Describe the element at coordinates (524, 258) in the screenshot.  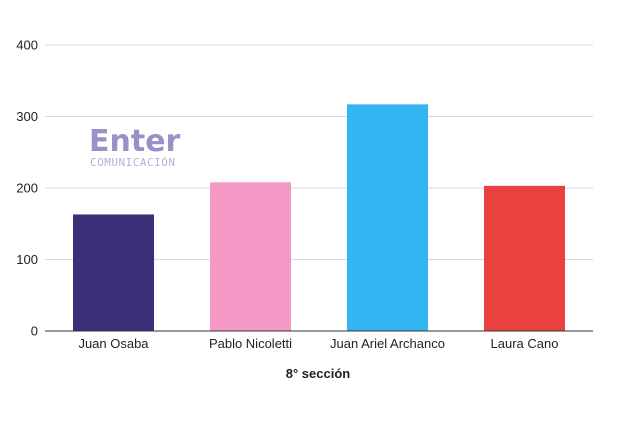
I see `bar-laura-cano` at that location.